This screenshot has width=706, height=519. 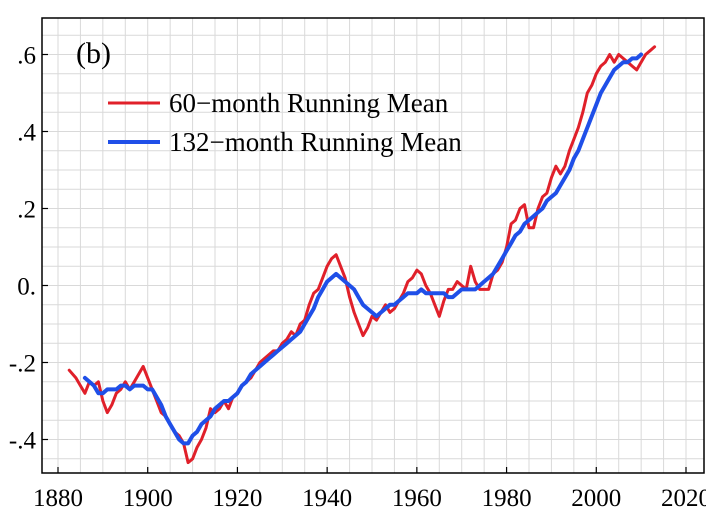 What do you see at coordinates (315, 142) in the screenshot?
I see `legend-item-132-month-label: 132−month Running Mean` at bounding box center [315, 142].